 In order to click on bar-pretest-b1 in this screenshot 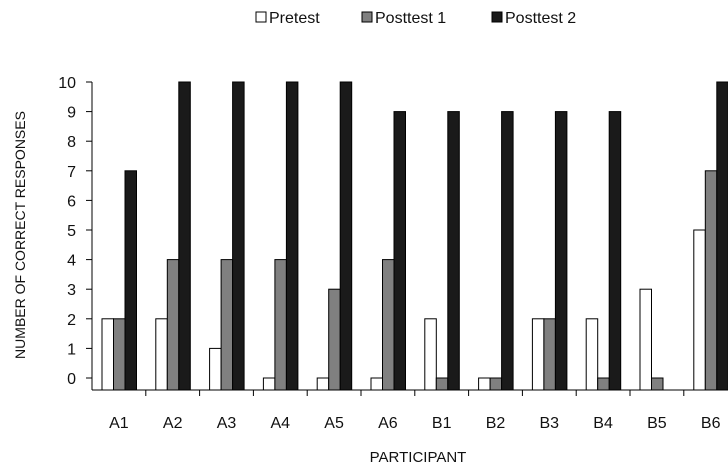, I will do `click(430, 354)`.